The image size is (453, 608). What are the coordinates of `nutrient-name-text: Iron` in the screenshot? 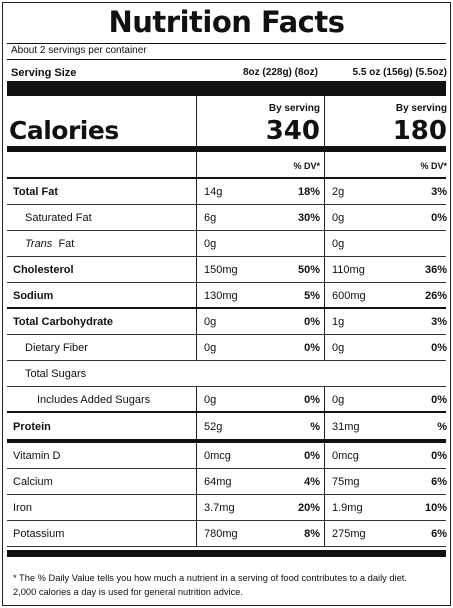 It's located at (22, 508).